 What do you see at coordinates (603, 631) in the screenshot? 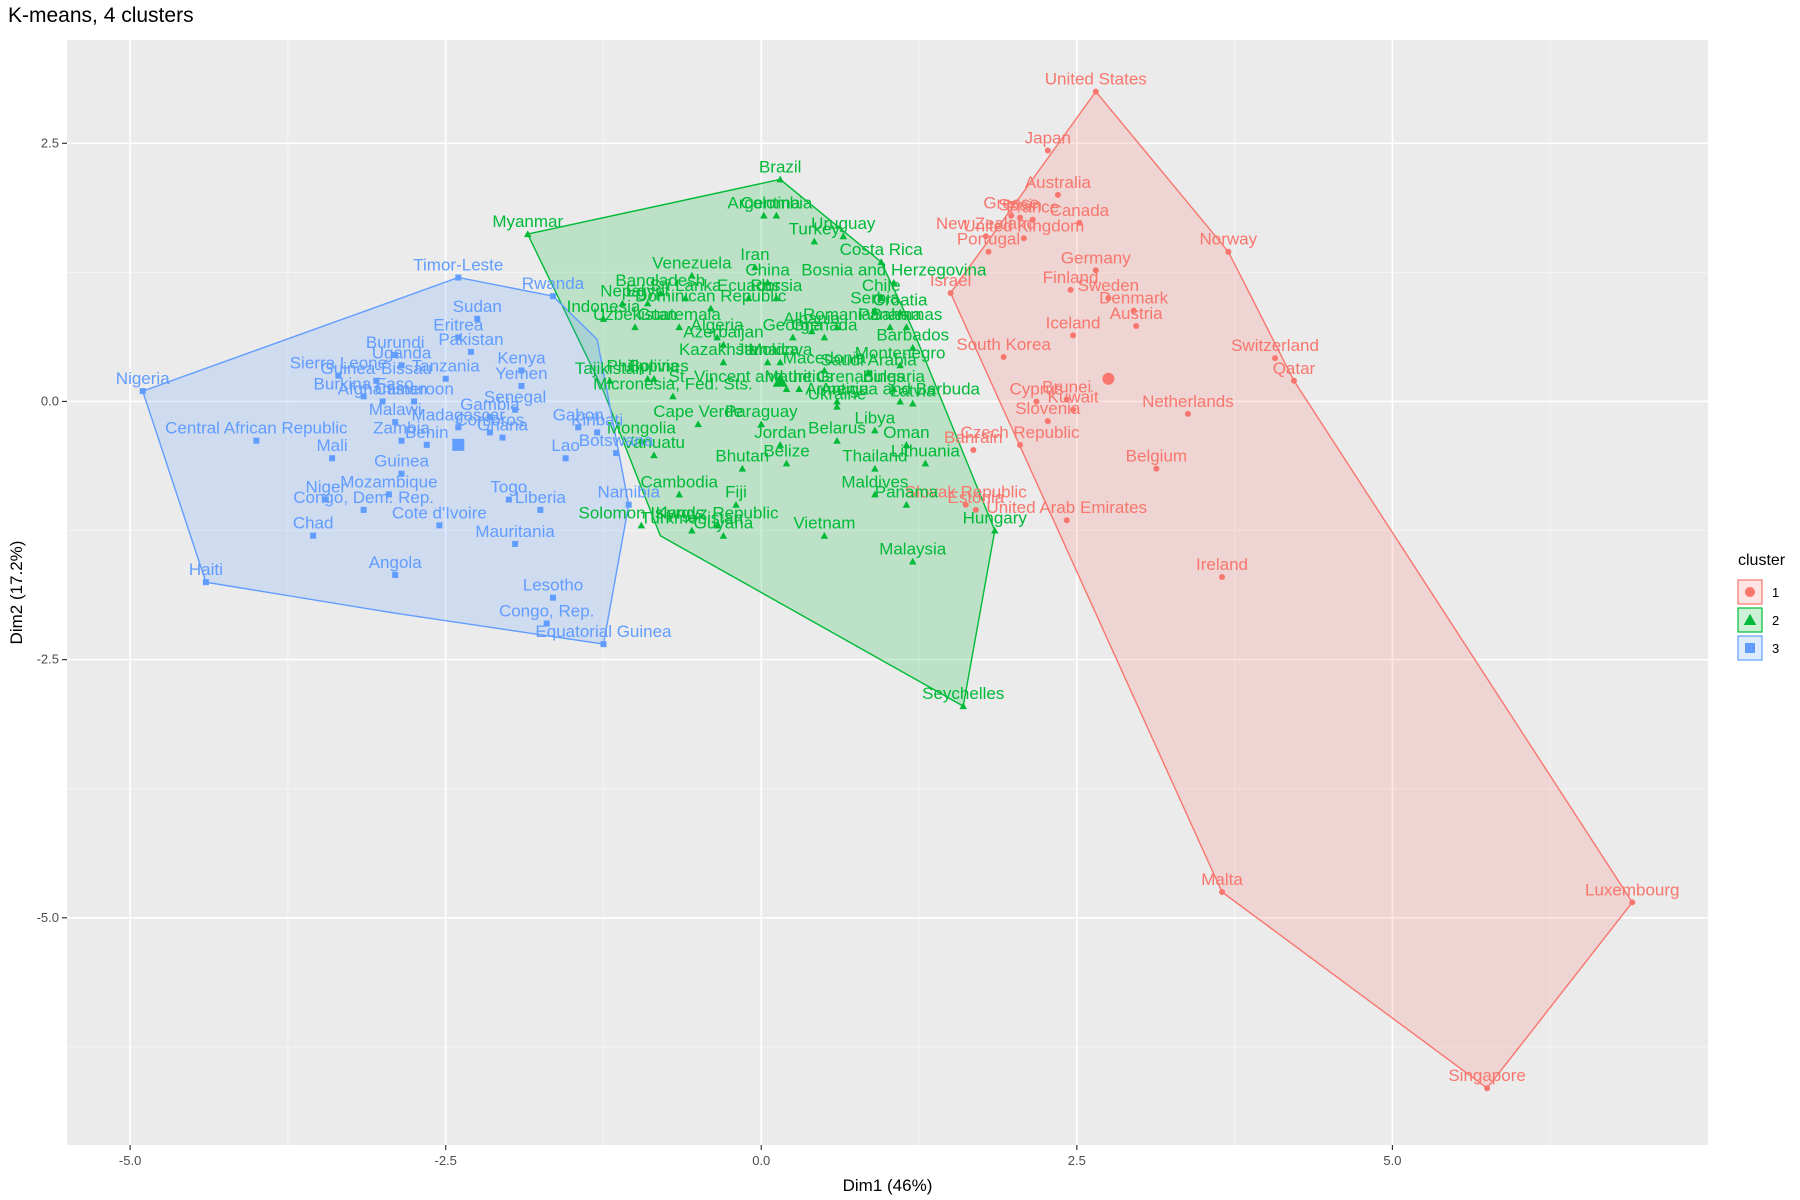
I see `point-label: Equatorial Guinea` at bounding box center [603, 631].